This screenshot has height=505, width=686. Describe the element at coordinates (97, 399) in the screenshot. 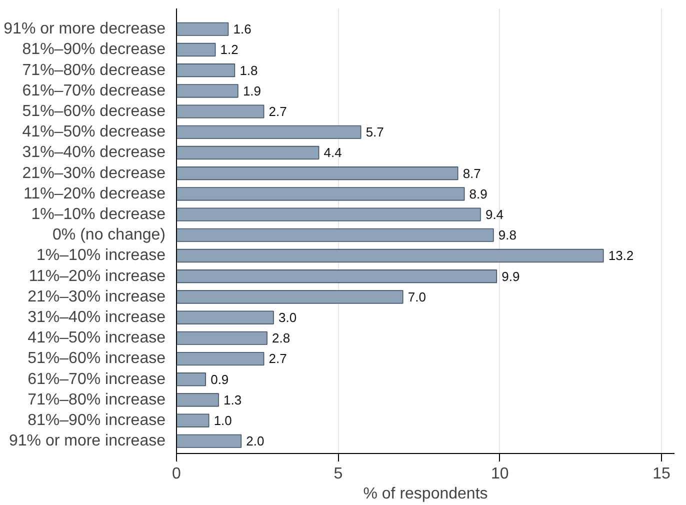

I see `y-tick-label: 71%–80% increase` at that location.